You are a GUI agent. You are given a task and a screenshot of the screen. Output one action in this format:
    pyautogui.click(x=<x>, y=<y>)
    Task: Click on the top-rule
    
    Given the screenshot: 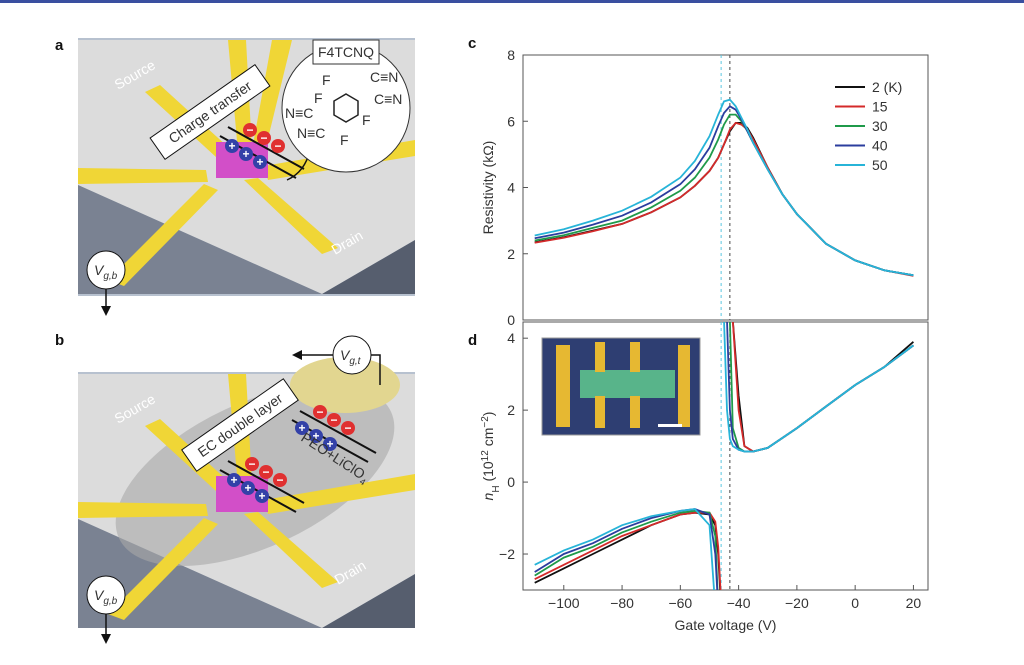 What is the action you would take?
    pyautogui.click(x=512, y=1)
    